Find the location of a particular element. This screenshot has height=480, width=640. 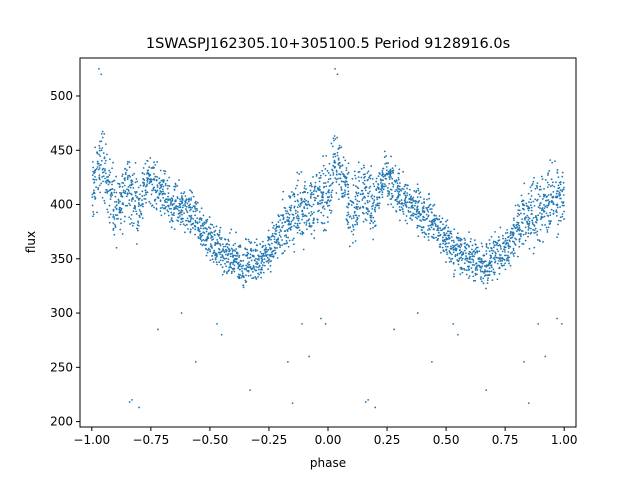

outlier-point is located at coordinates (368, 399).